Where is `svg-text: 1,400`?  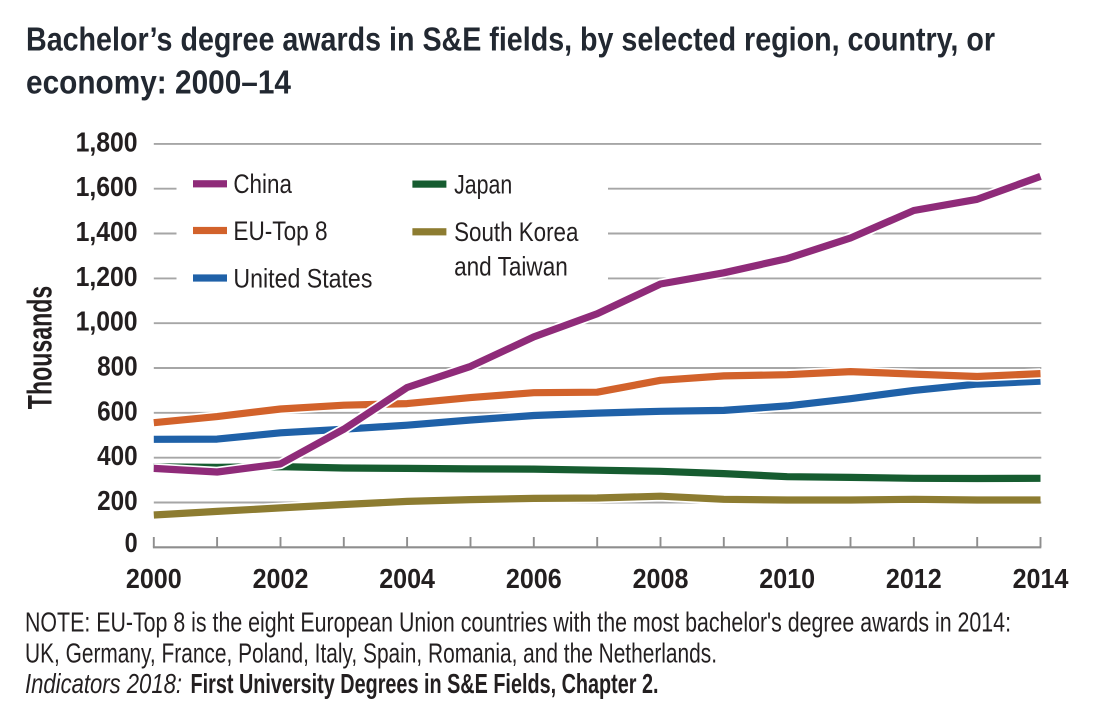 svg-text: 1,400 is located at coordinates (107, 231).